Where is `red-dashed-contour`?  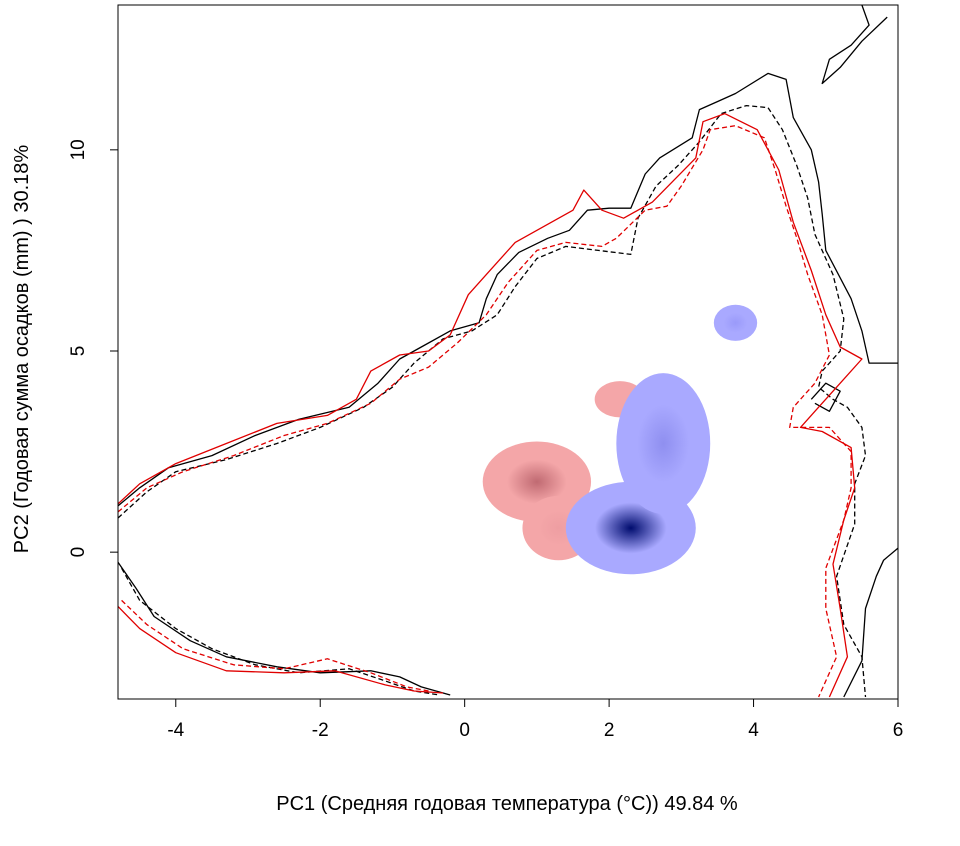 red-dashed-contour is located at coordinates (275, 645).